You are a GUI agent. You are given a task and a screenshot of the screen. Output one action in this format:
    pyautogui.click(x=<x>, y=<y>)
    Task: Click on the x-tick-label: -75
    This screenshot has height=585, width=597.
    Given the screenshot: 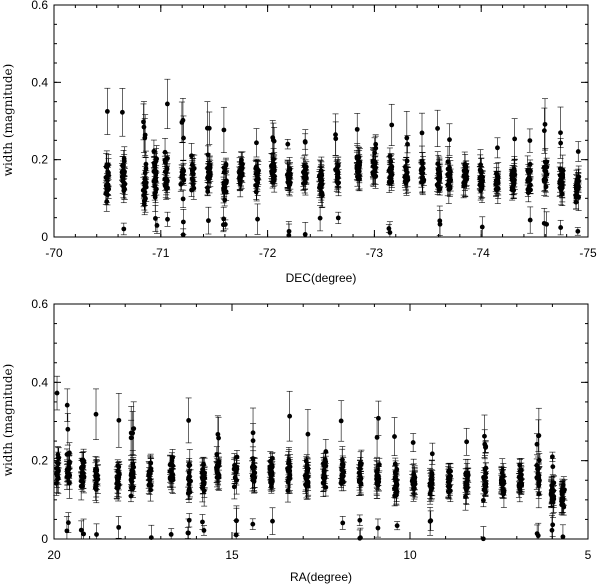 What is the action you would take?
    pyautogui.click(x=588, y=253)
    